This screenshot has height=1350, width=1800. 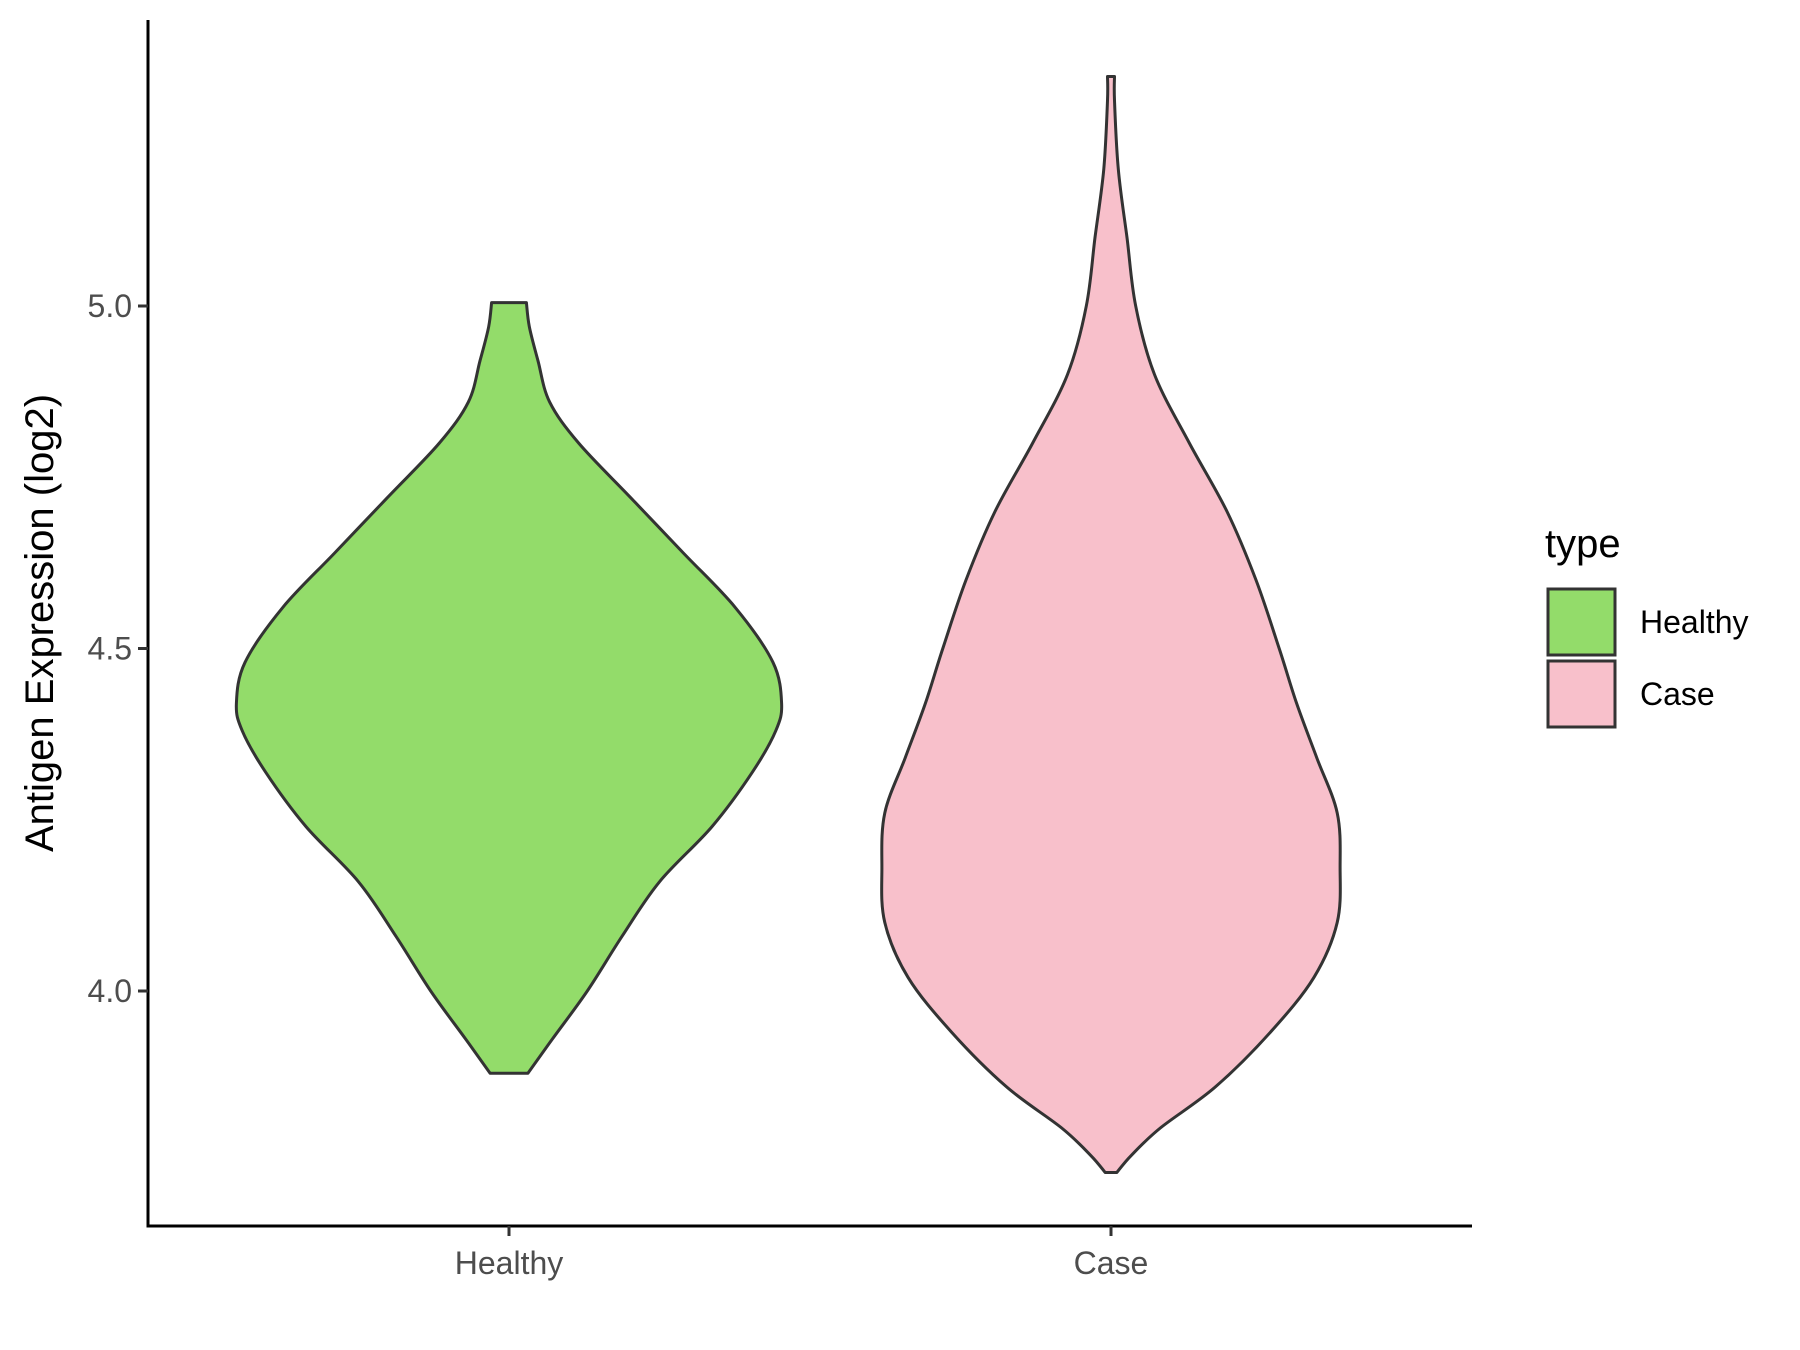 What do you see at coordinates (802, 1253) in the screenshot?
I see `x-axis-ticks: Healthy Case` at bounding box center [802, 1253].